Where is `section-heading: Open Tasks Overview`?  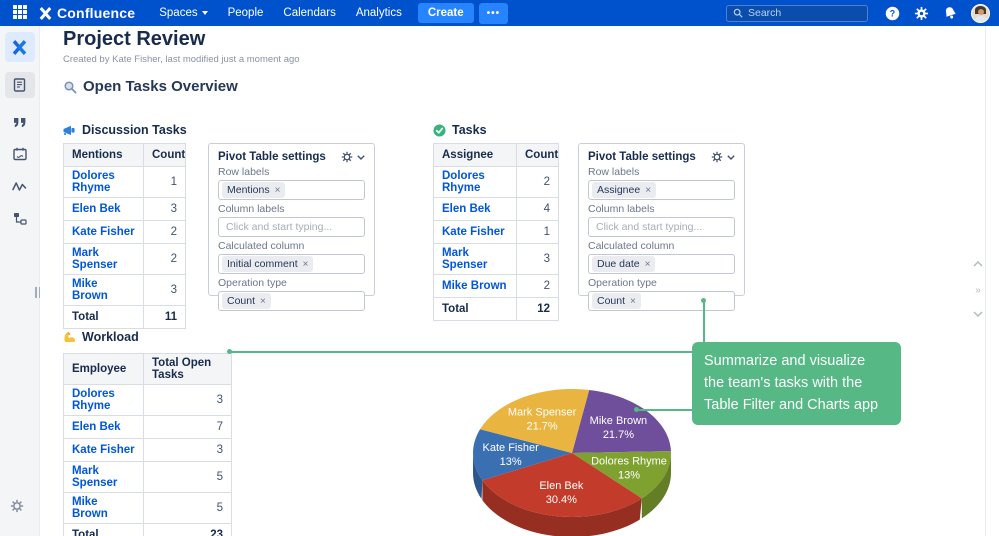
section-heading: Open Tasks Overview is located at coordinates (150, 86).